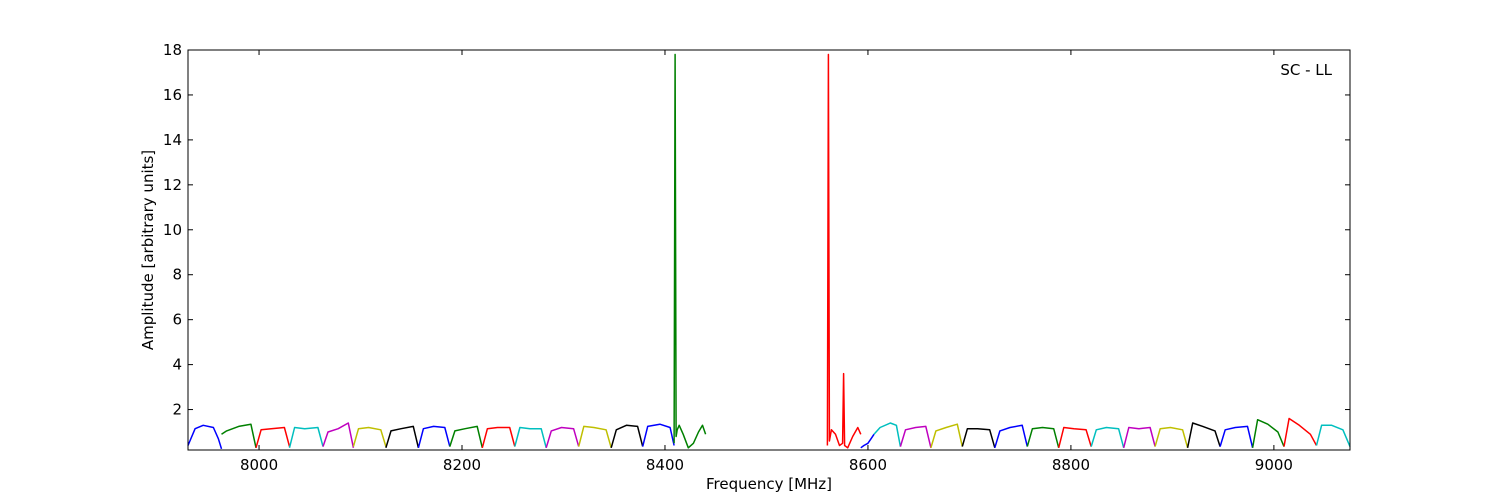 The height and width of the screenshot is (504, 1500). What do you see at coordinates (172, 185) in the screenshot?
I see `y-tick-label: 12` at bounding box center [172, 185].